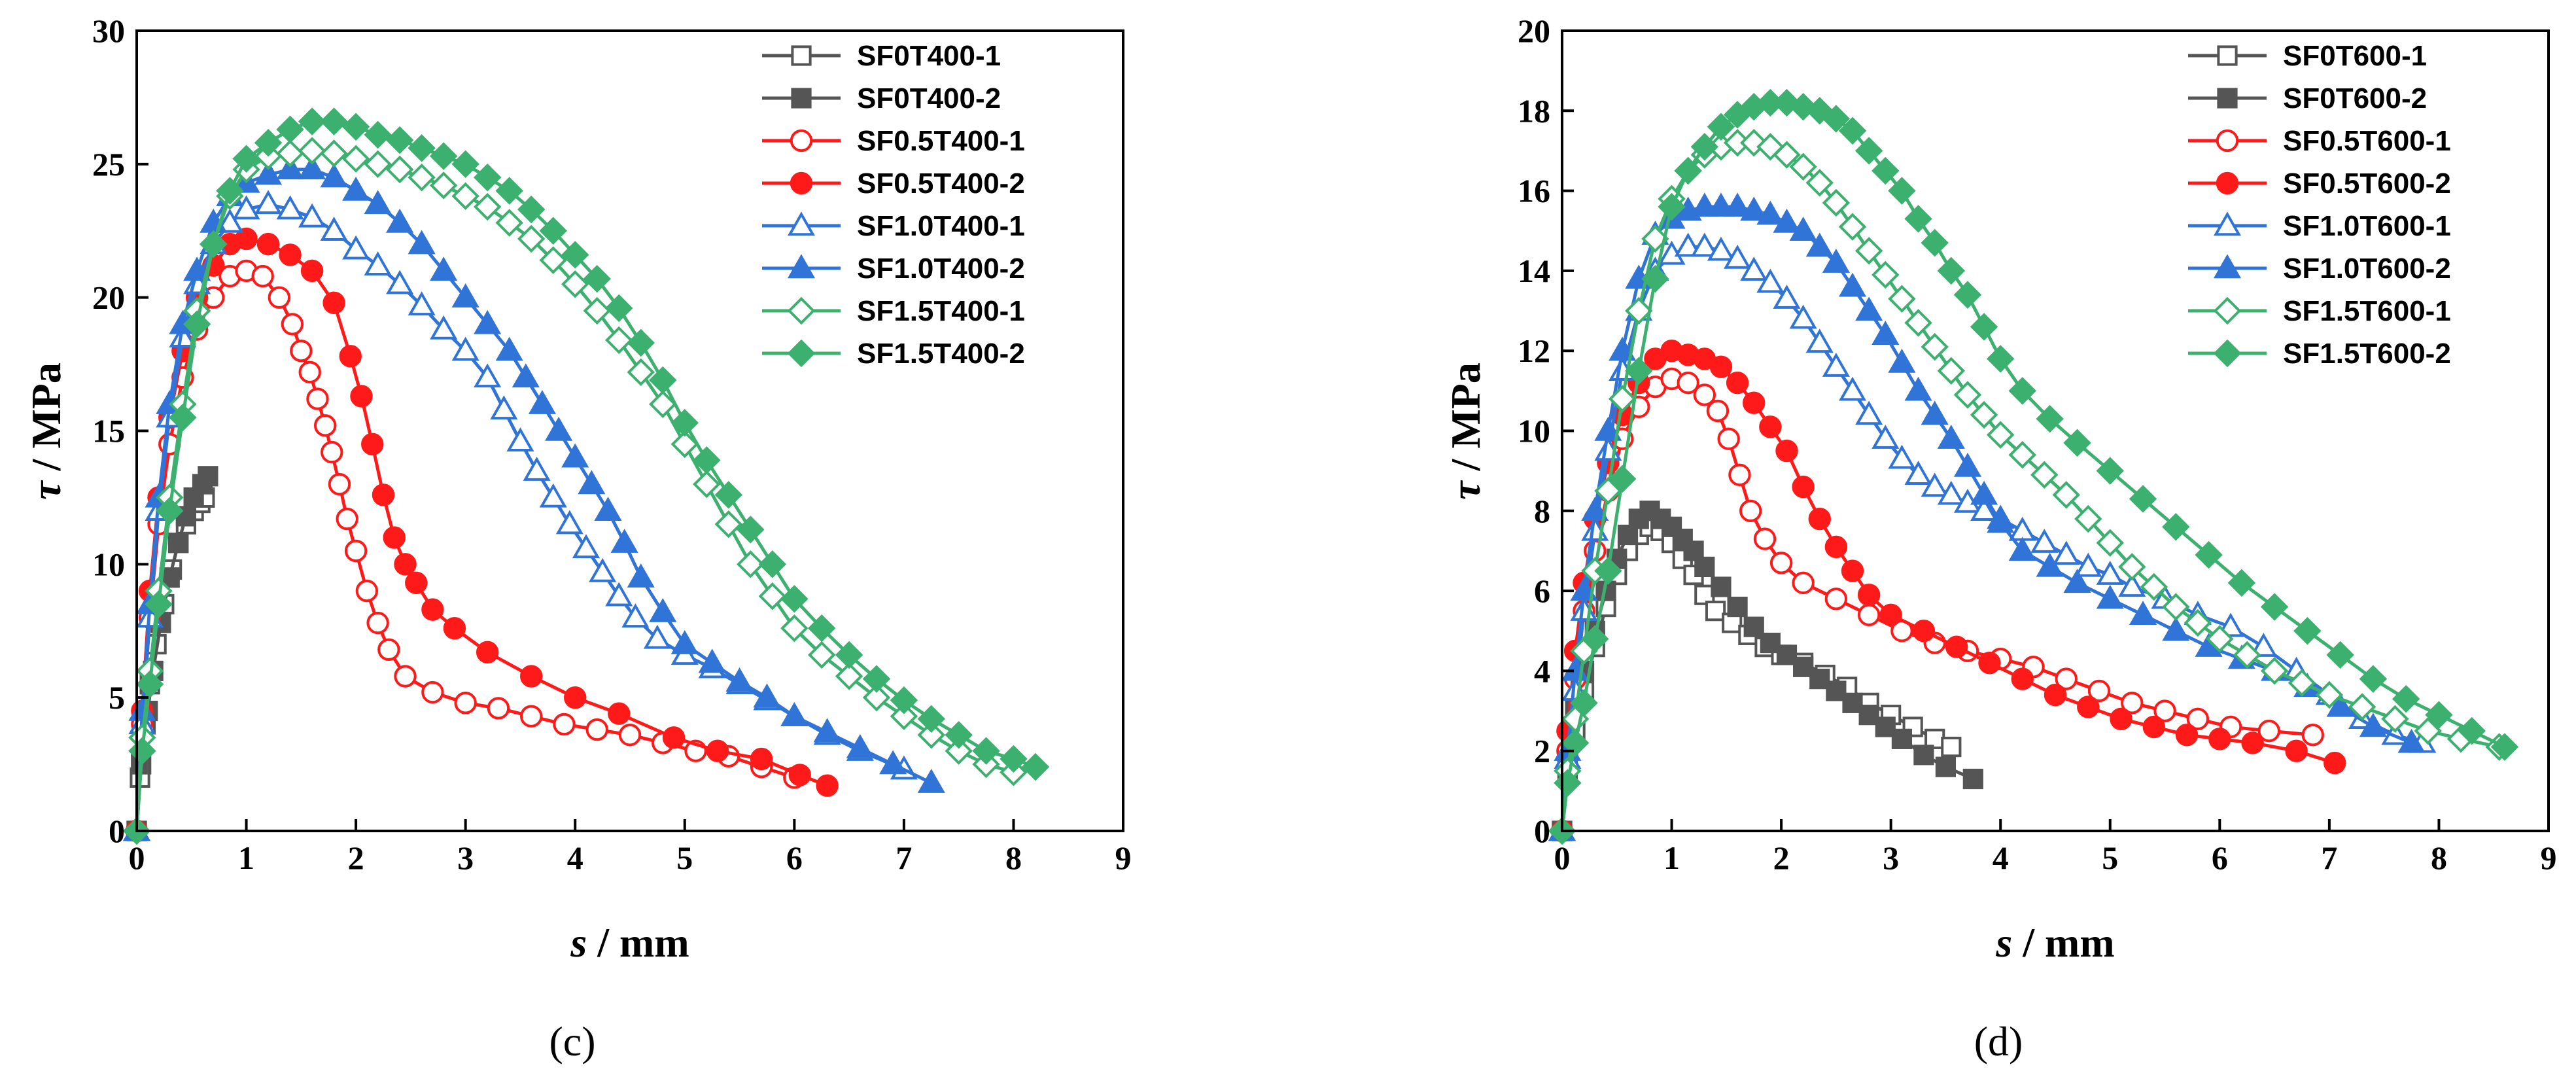 The height and width of the screenshot is (1075, 2576). I want to click on legend-label: SF1.5T600-1, so click(2367, 311).